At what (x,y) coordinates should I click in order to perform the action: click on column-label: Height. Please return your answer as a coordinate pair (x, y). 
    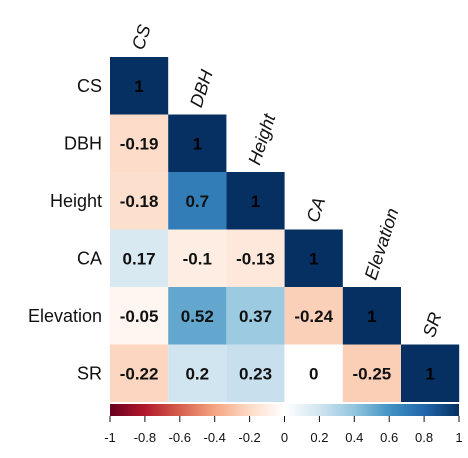
    Looking at the image, I should click on (261, 139).